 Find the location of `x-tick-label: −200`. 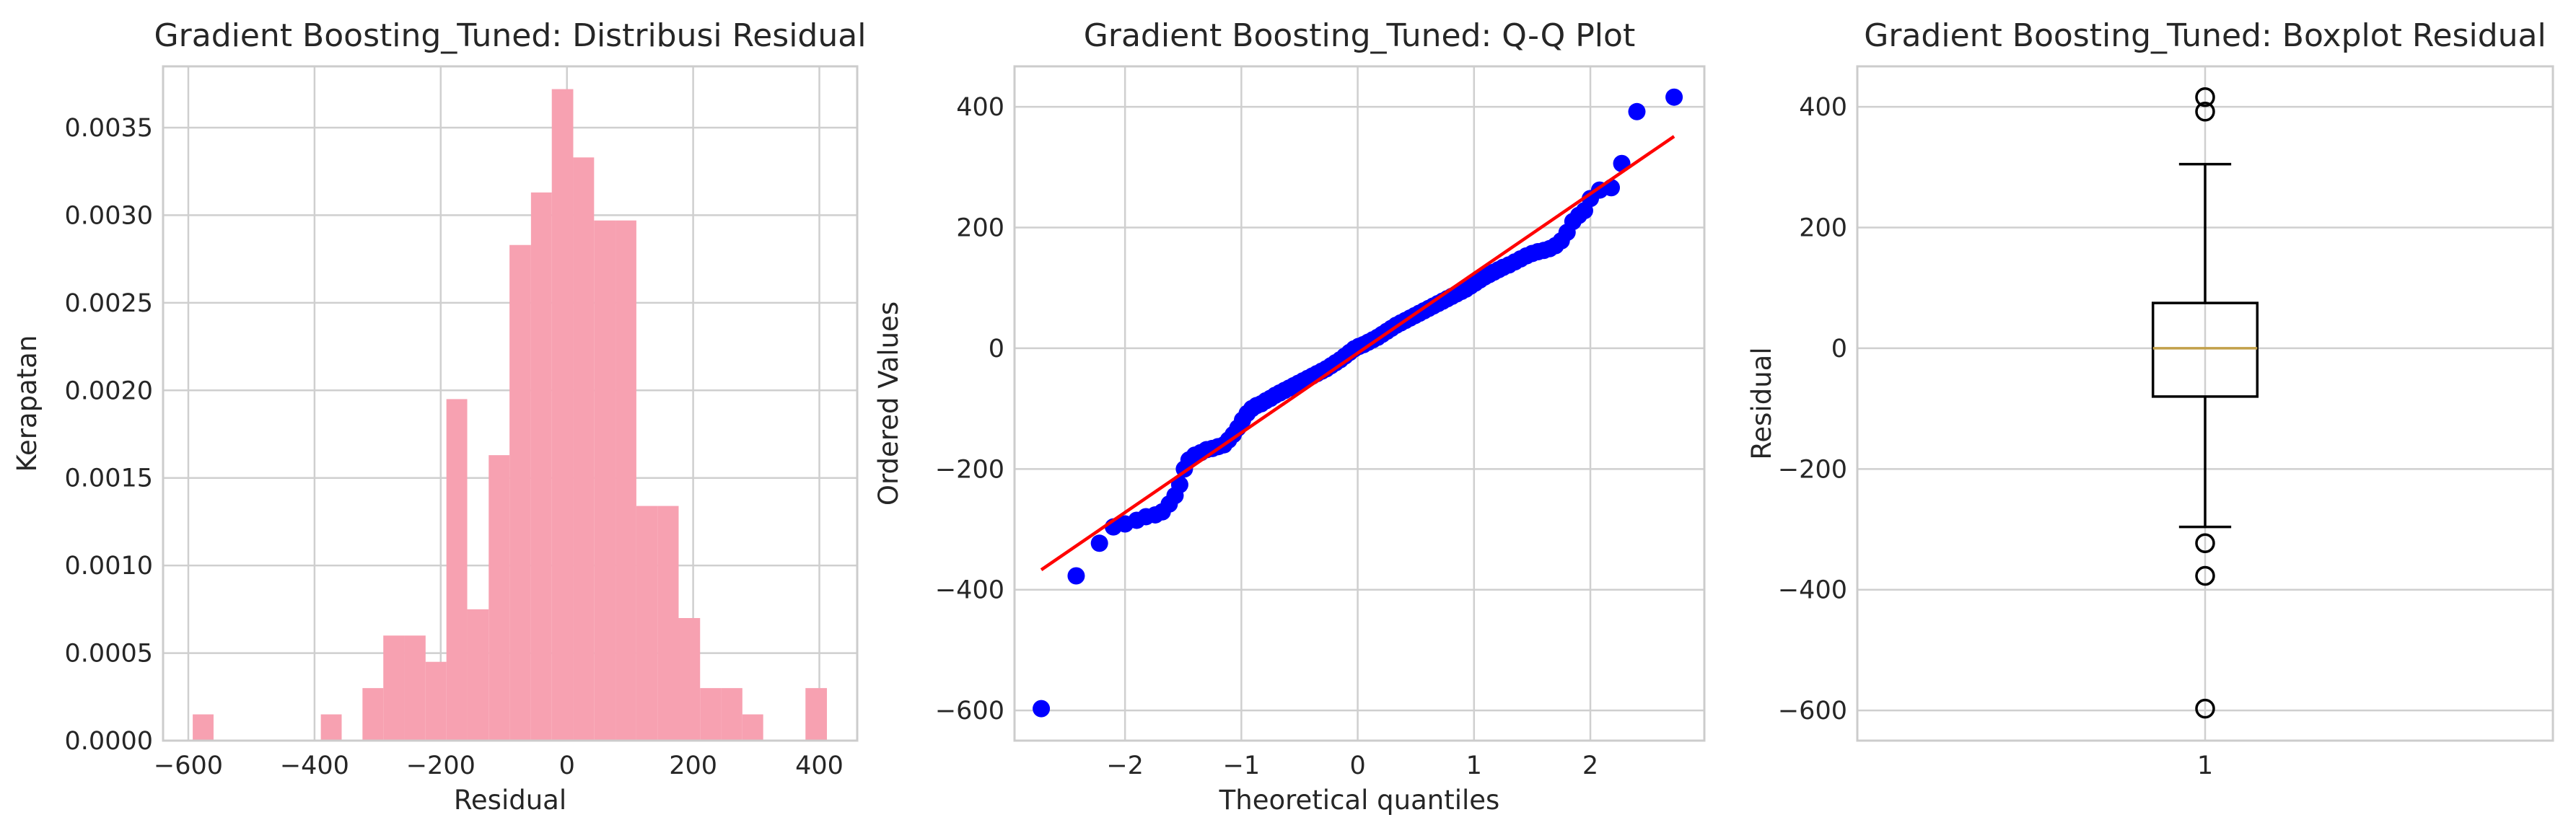

x-tick-label: −200 is located at coordinates (441, 765).